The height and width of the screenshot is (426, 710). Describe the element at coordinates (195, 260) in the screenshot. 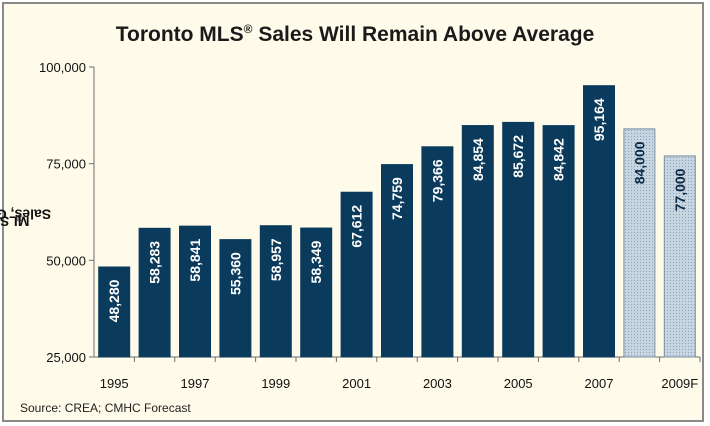

I see `bar-value-label: 58,841` at that location.